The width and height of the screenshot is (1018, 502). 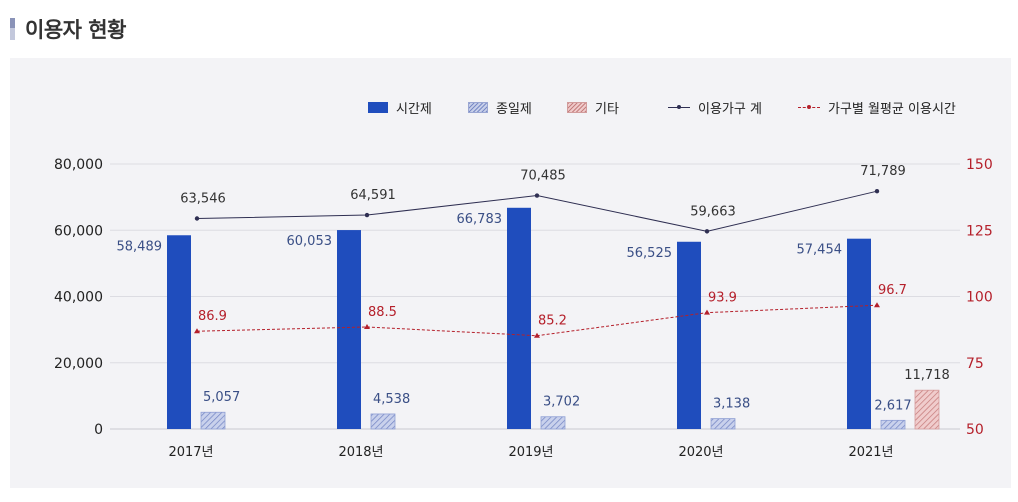 What do you see at coordinates (543, 176) in the screenshot?
I see `label-total: 70,485` at bounding box center [543, 176].